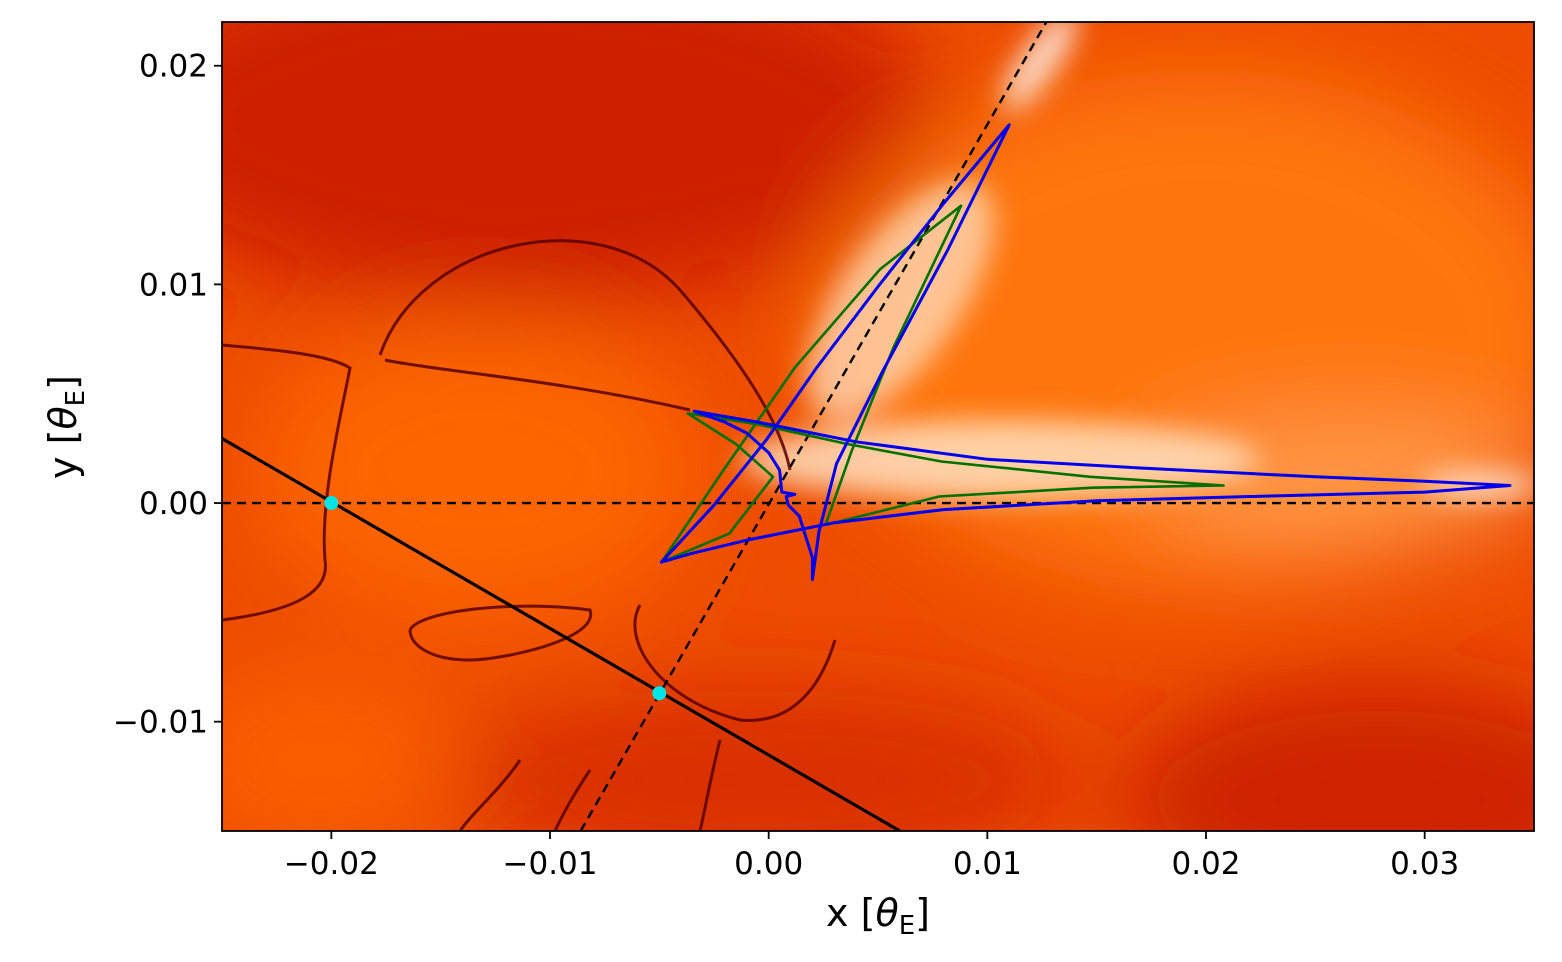 This screenshot has width=1562, height=962. I want to click on y-tick-label-4: −0.01, so click(160, 723).